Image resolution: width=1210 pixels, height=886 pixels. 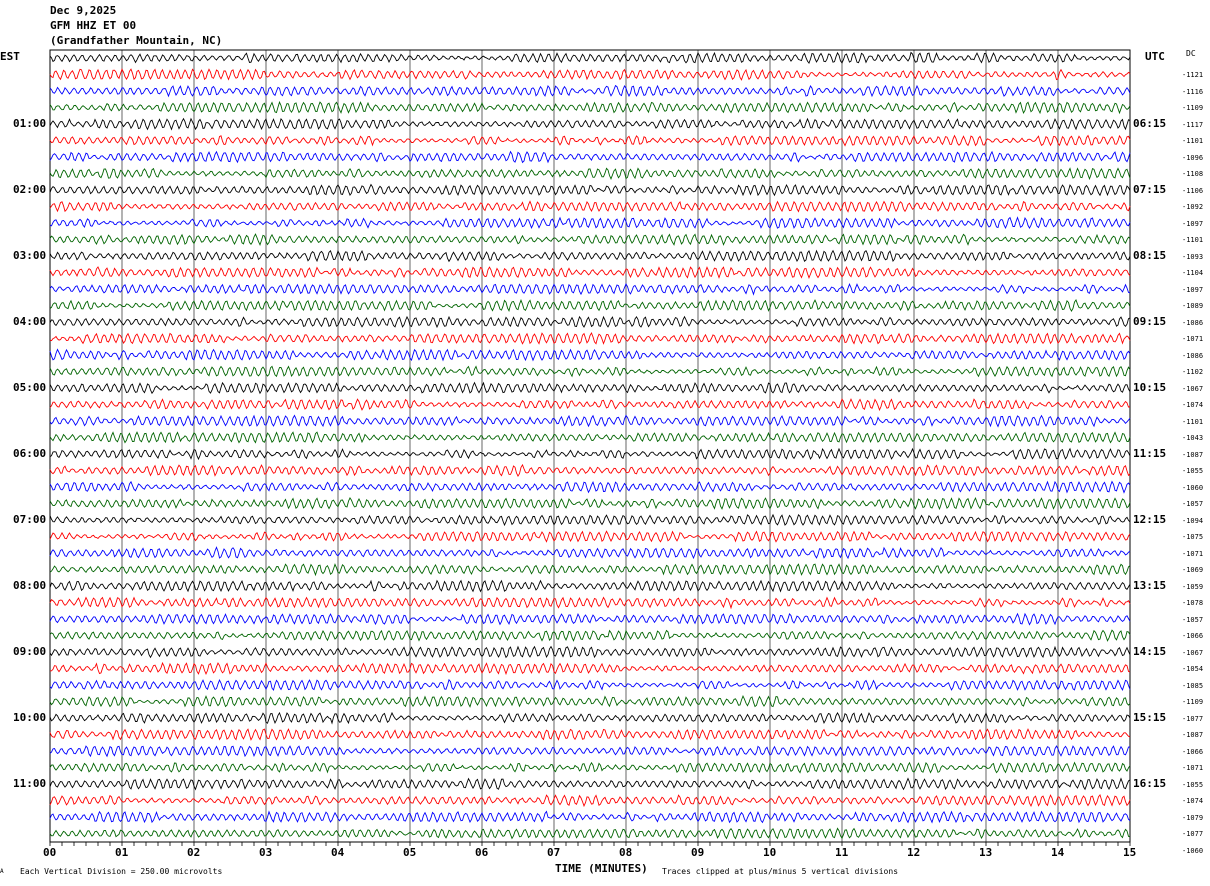 What do you see at coordinates (30, 519) in the screenshot?
I see `left-hour-label: 07:00` at bounding box center [30, 519].